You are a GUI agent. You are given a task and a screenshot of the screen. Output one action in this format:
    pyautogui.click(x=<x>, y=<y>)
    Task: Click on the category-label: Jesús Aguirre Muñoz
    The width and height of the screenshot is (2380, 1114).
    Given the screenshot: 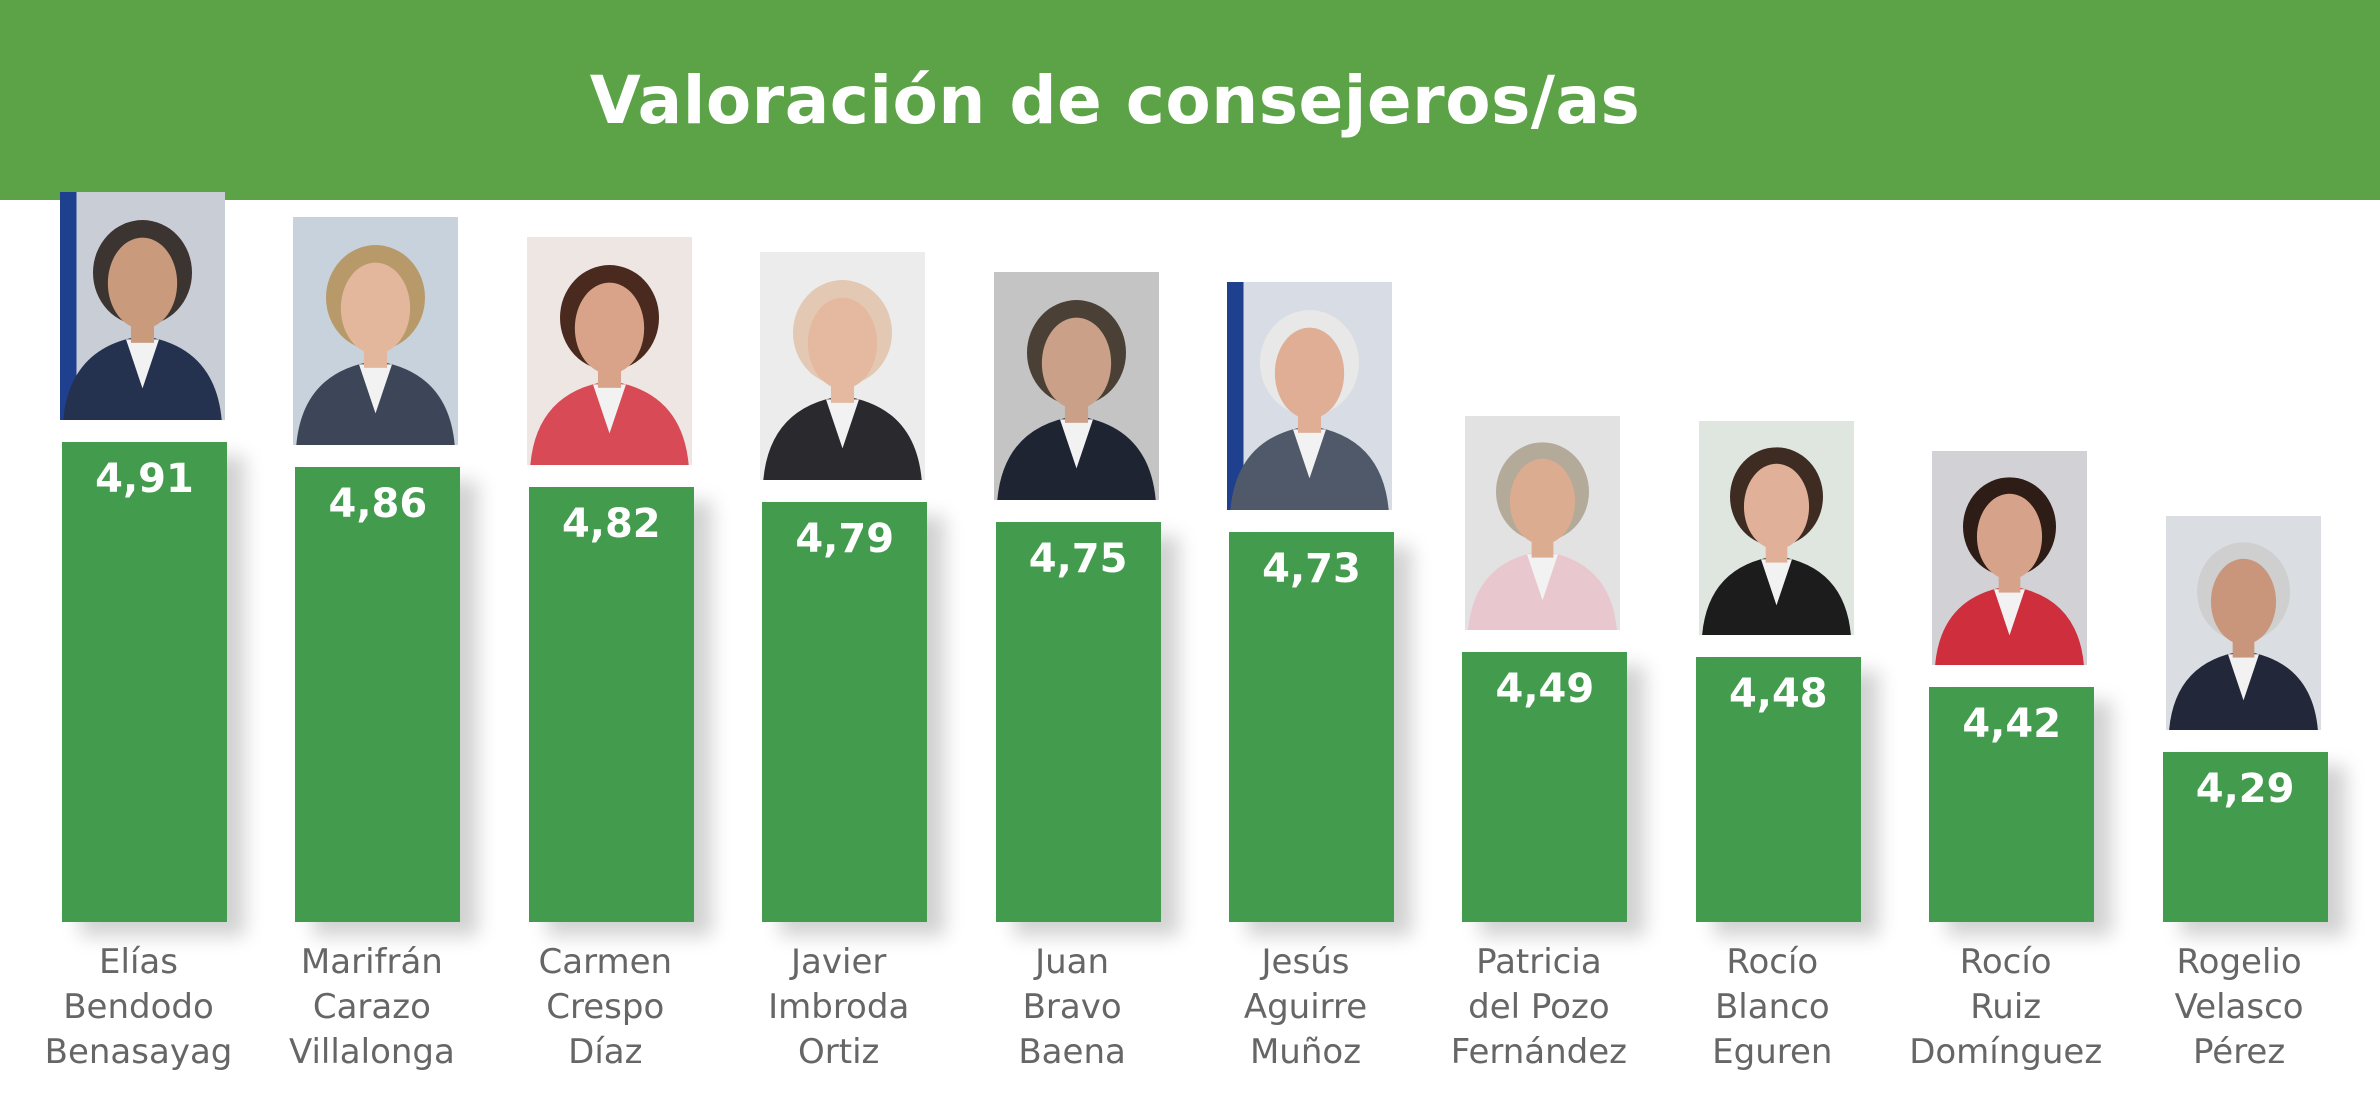 What is the action you would take?
    pyautogui.click(x=1306, y=1007)
    